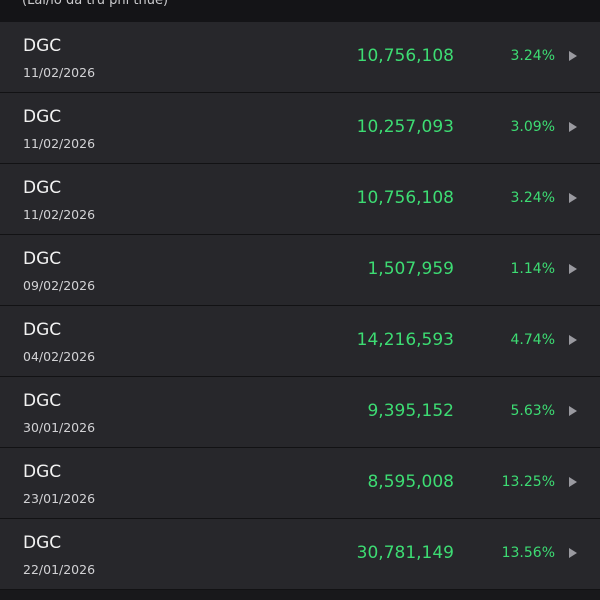  Describe the element at coordinates (410, 269) in the screenshot. I see `profit-amount: 1,507,959` at that location.